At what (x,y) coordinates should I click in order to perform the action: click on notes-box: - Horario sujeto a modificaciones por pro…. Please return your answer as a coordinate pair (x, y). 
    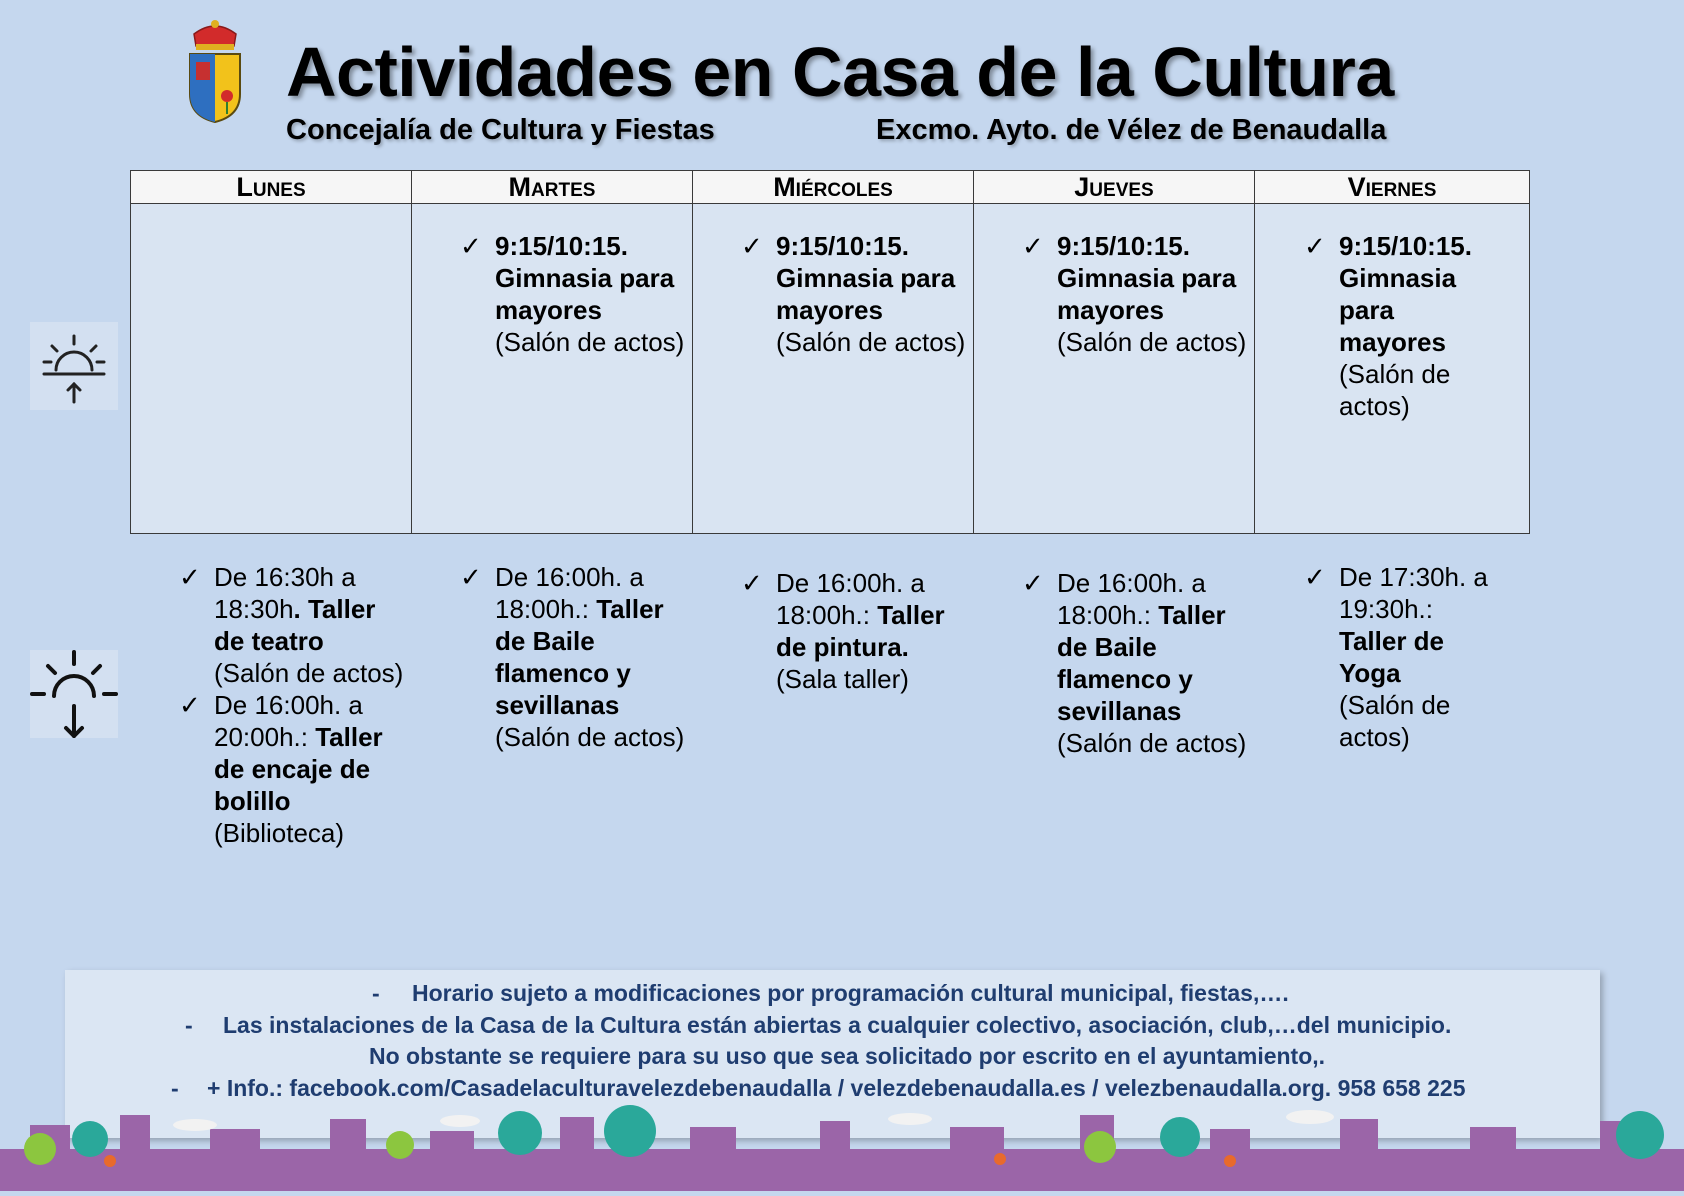
    Looking at the image, I should click on (832, 1054).